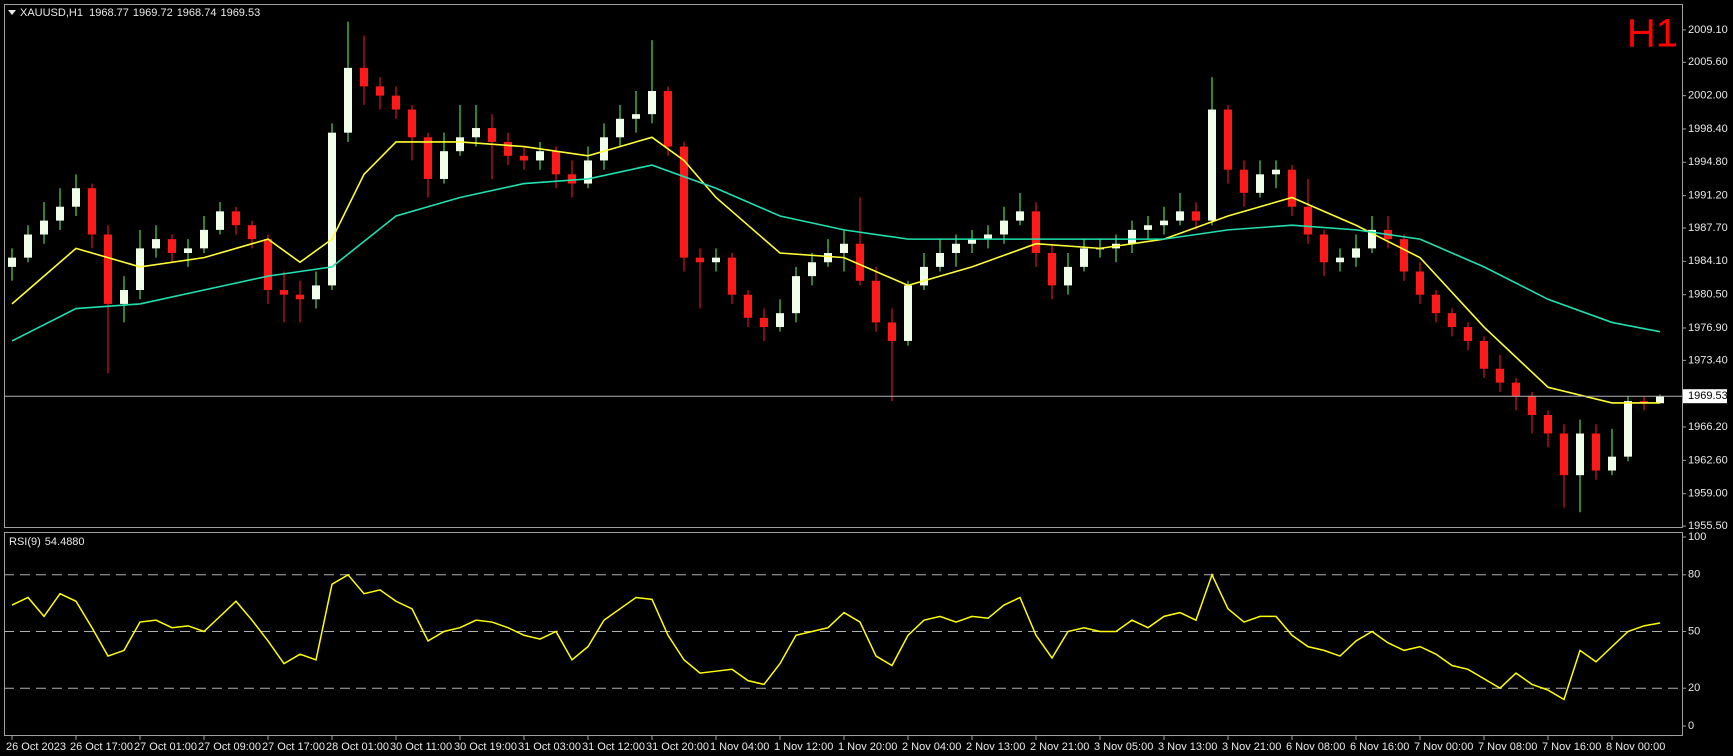  What do you see at coordinates (995, 747) in the screenshot?
I see `x-tick-label: 2 Nov 13:00` at bounding box center [995, 747].